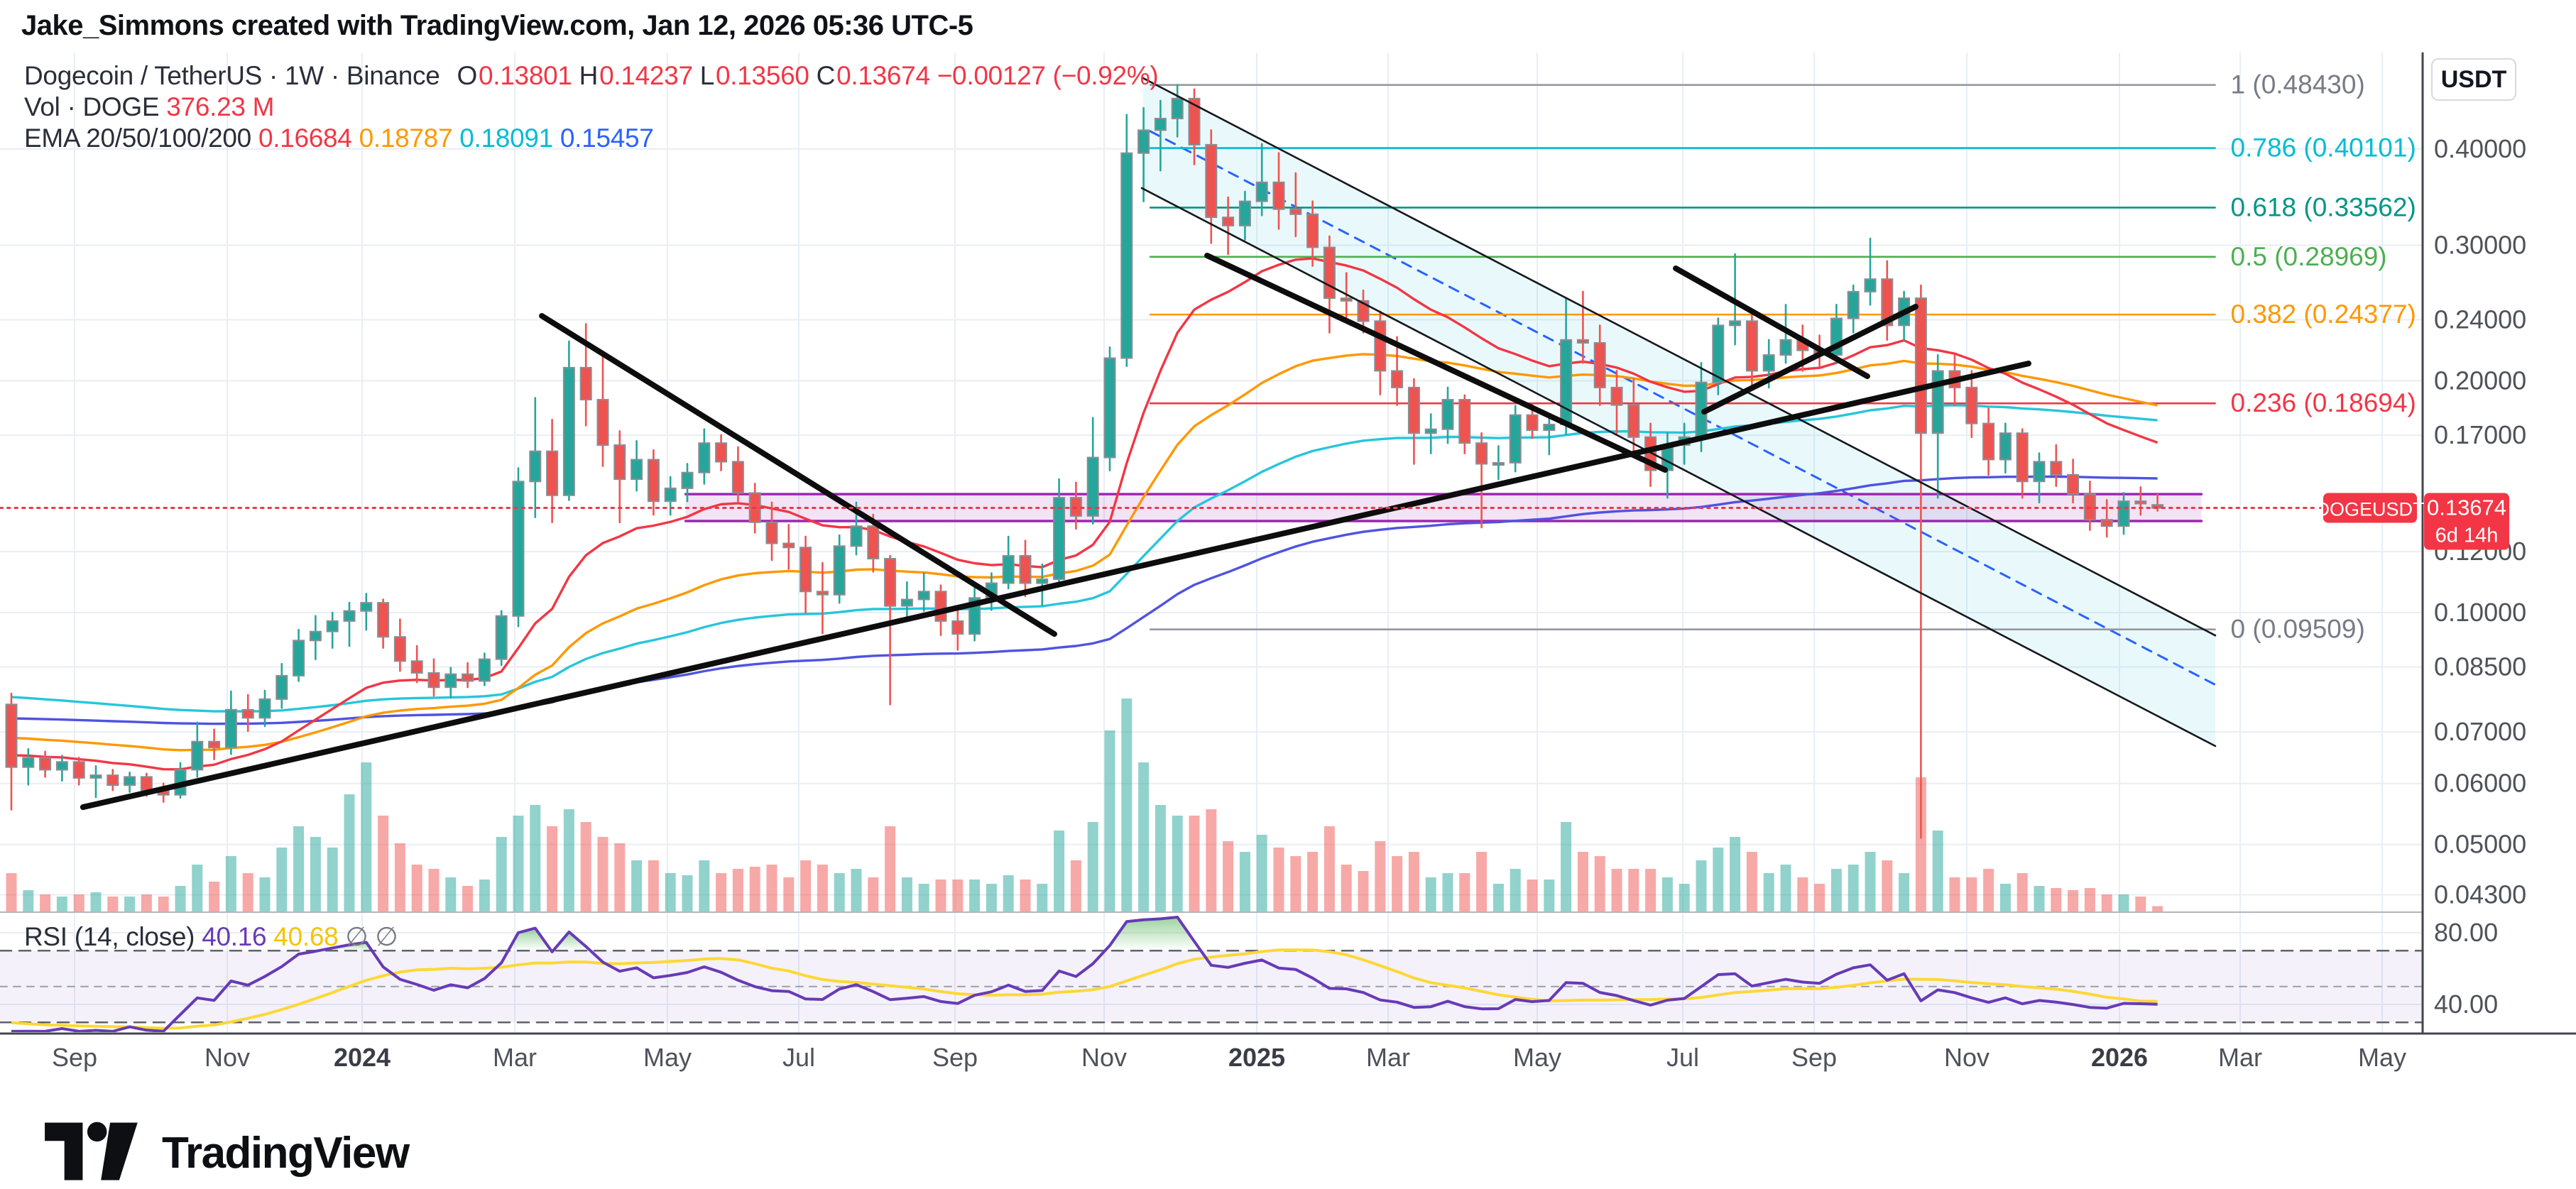 This screenshot has width=2576, height=1189. I want to click on svg-text: 0.24000, so click(2480, 320).